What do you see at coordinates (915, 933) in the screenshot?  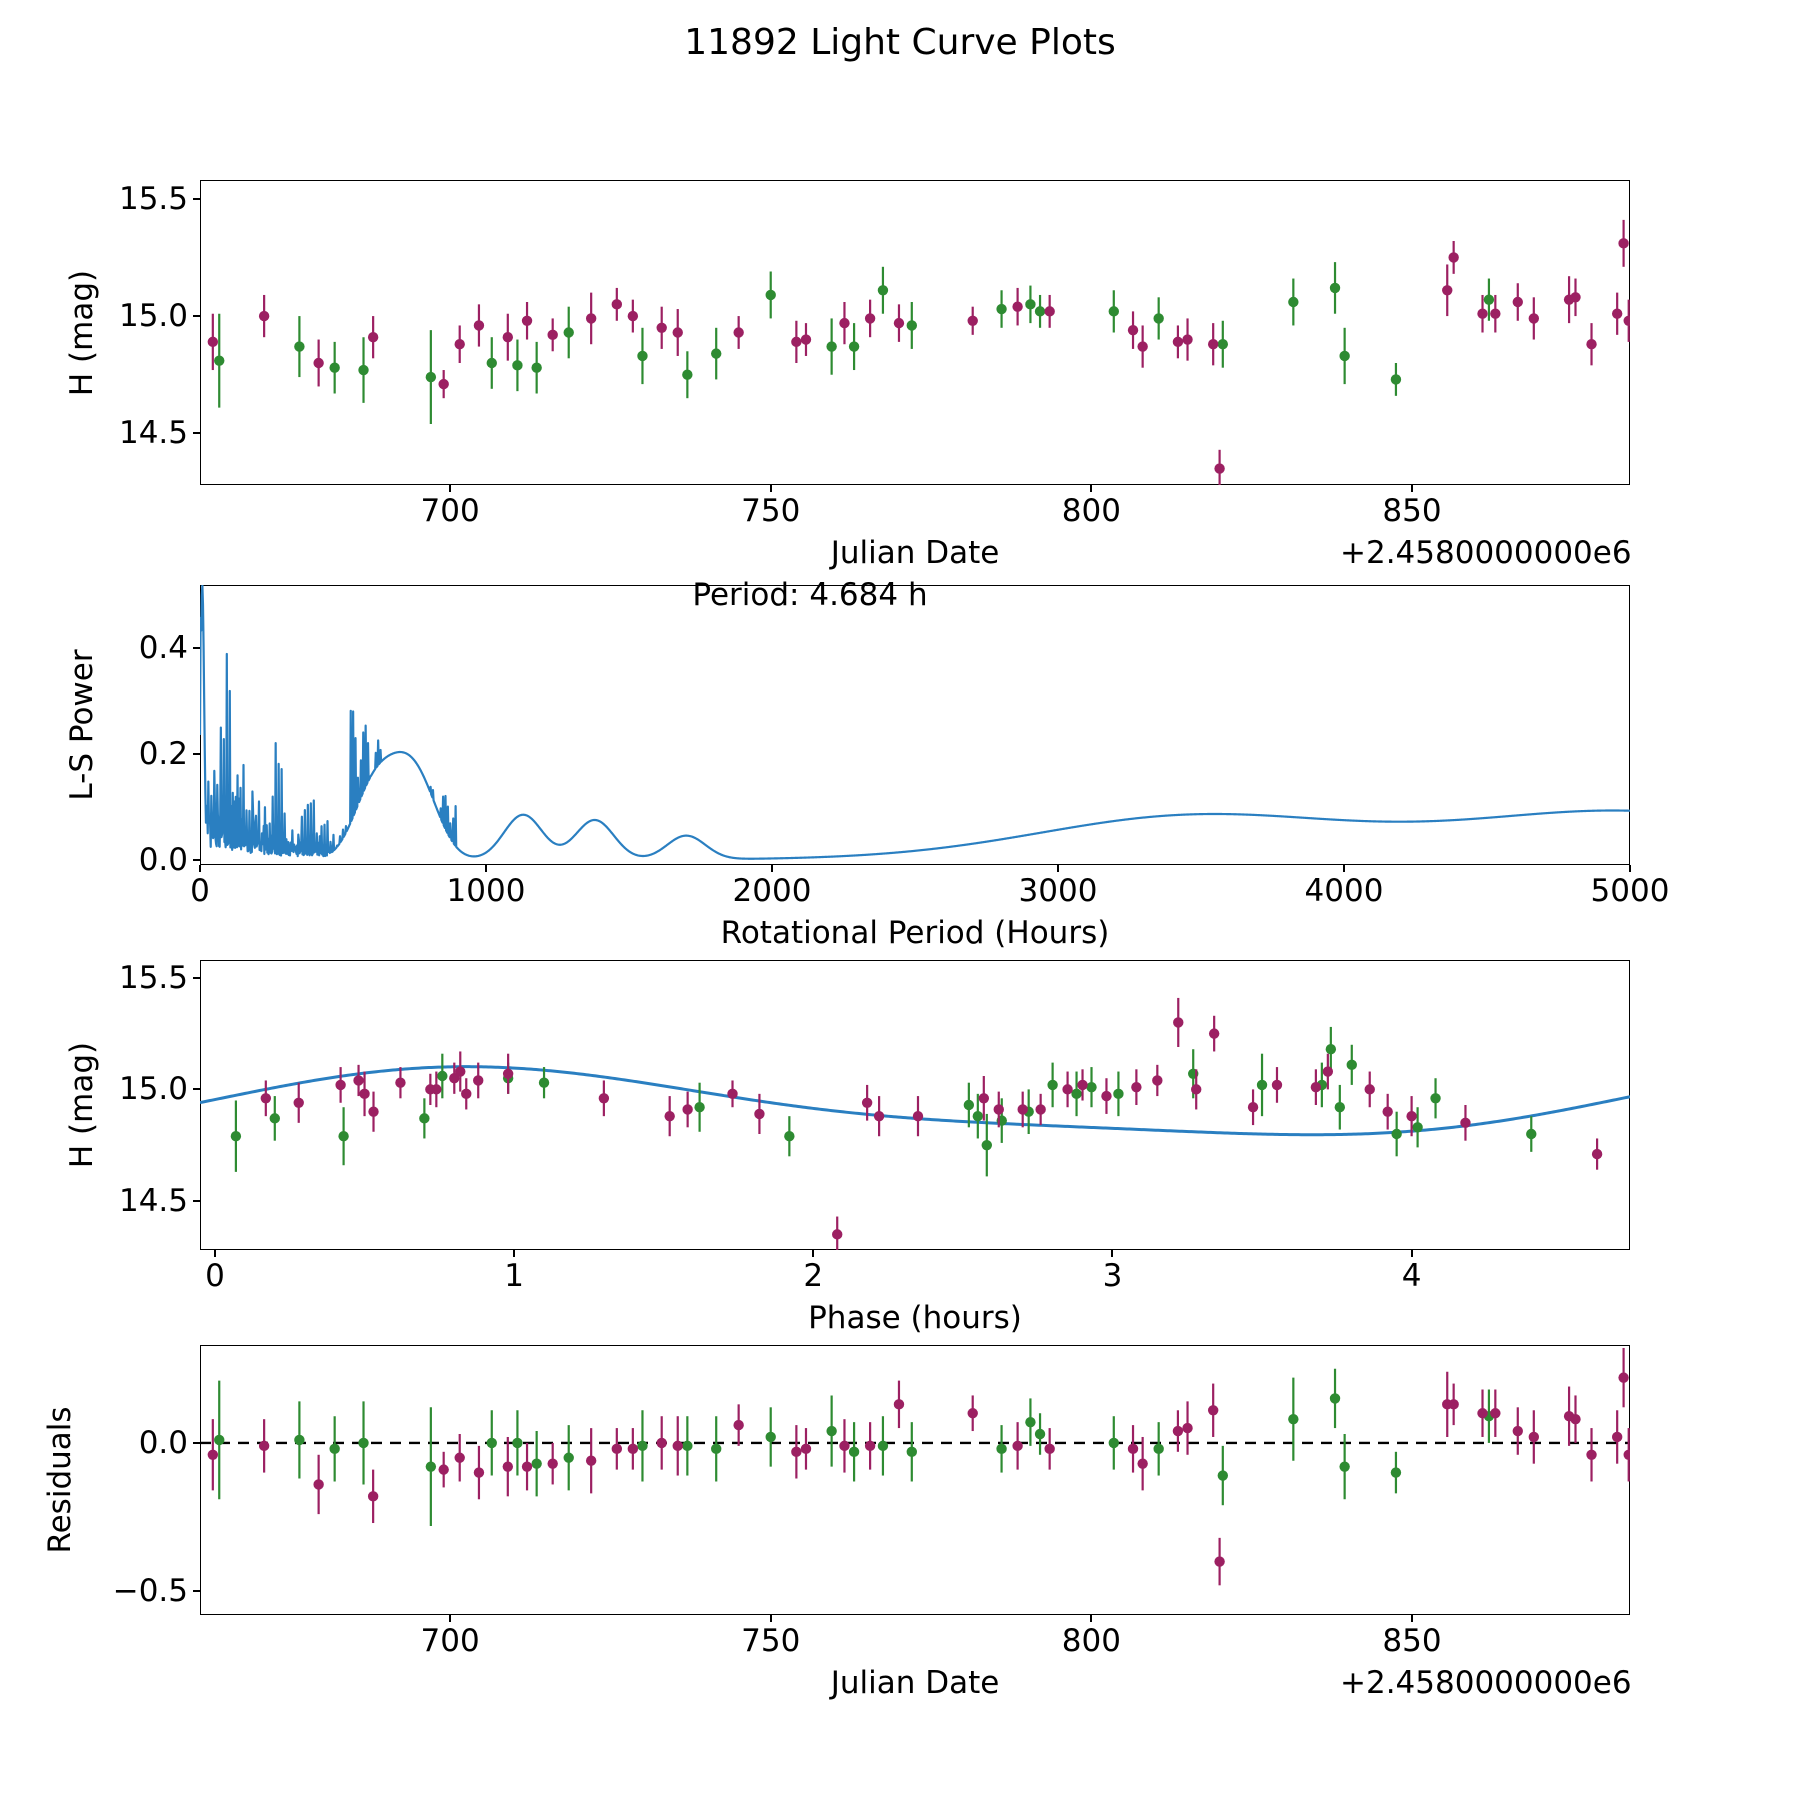 I see `x-axis-label-periodogram: Rotational Period (Hours)` at bounding box center [915, 933].